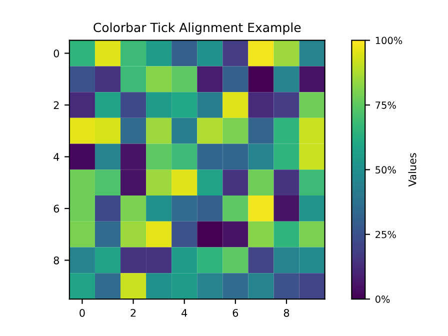 The width and height of the screenshot is (448, 336). I want to click on color-bar-label: 50%, so click(386, 170).